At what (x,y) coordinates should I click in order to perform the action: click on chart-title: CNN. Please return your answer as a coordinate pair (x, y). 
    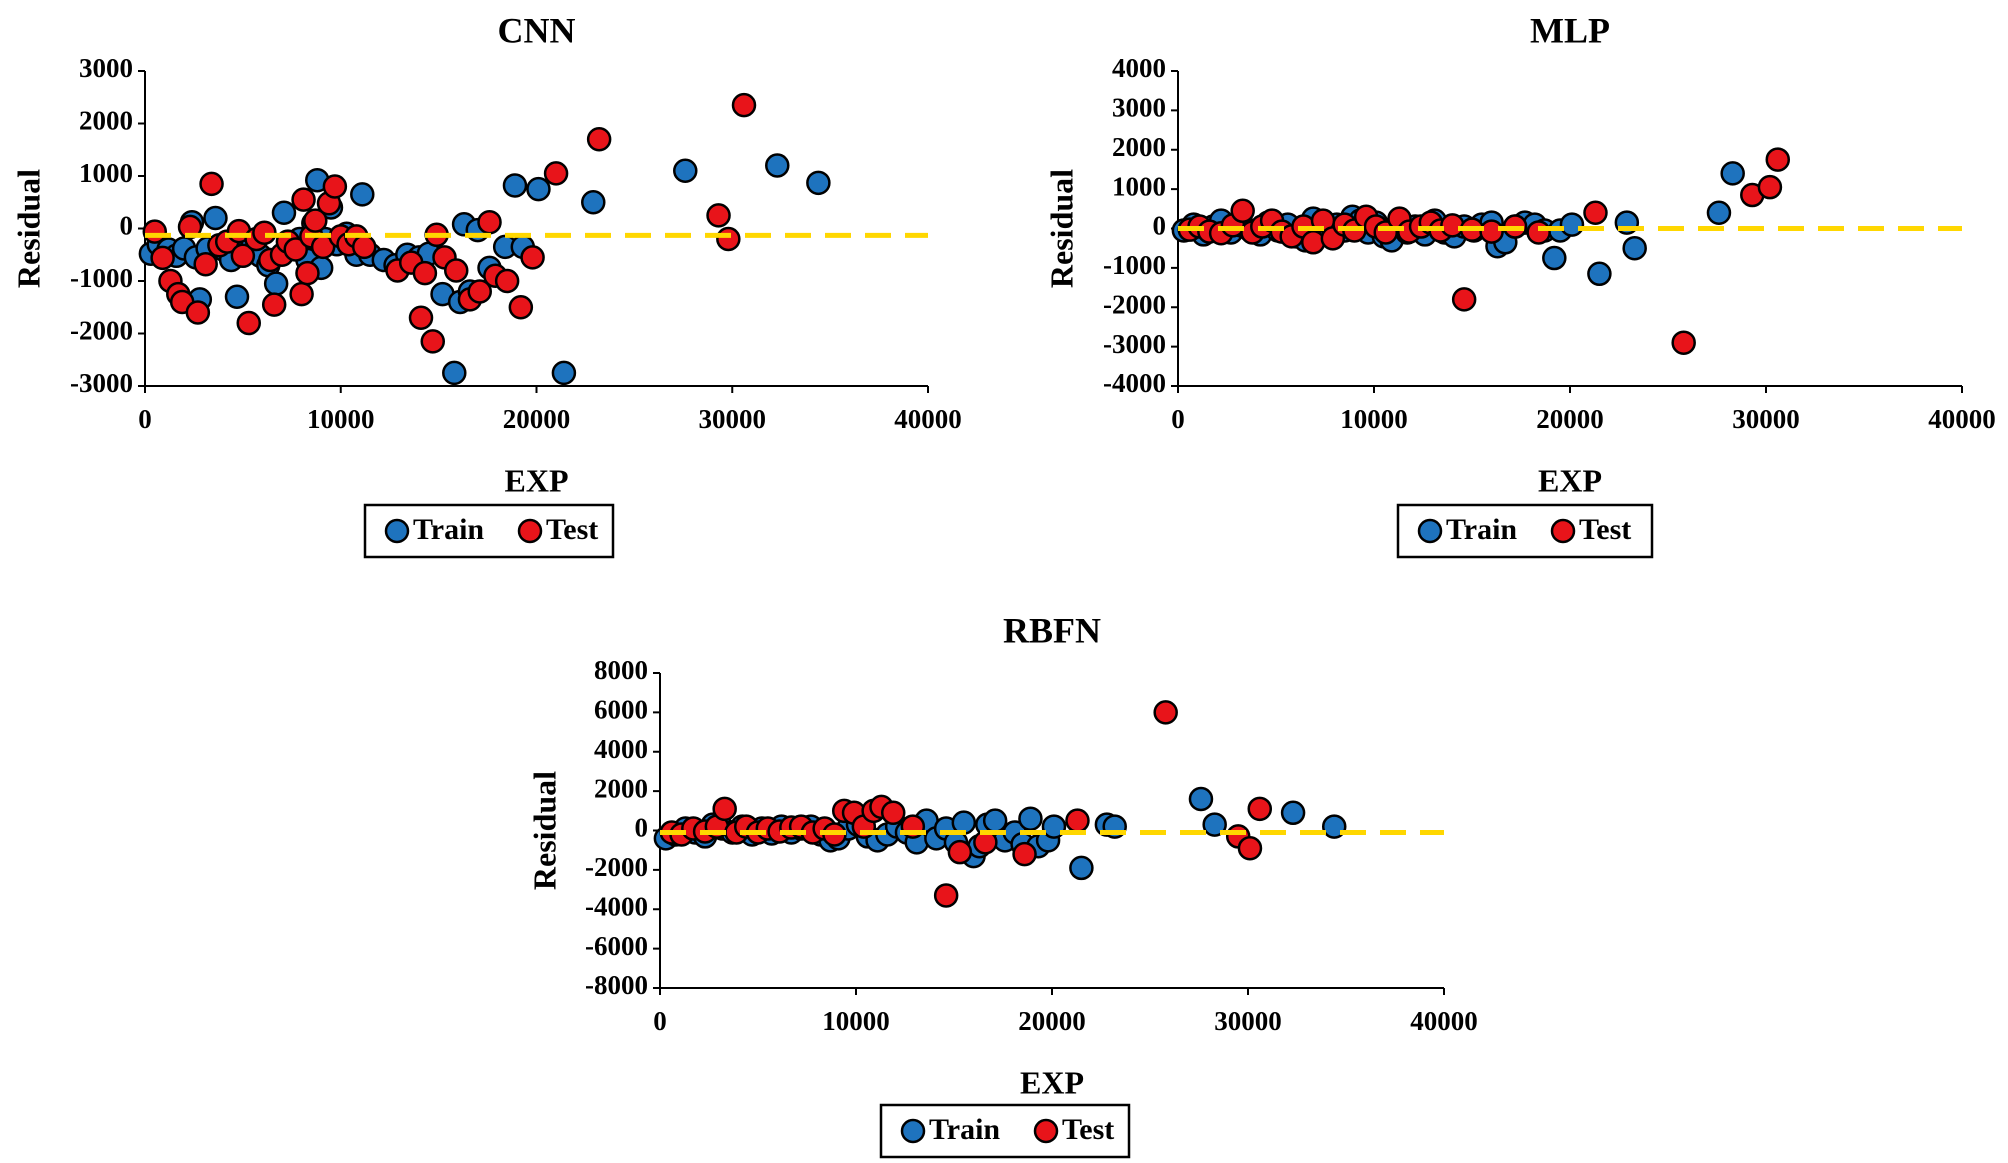
    Looking at the image, I should click on (537, 30).